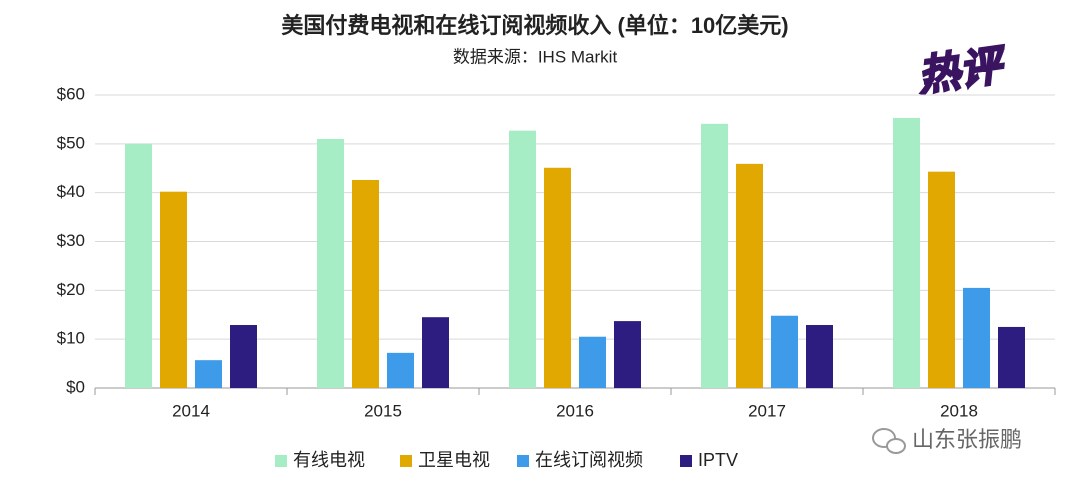 This screenshot has height=492, width=1080. I want to click on x-tick-label: 2018, so click(959, 410).